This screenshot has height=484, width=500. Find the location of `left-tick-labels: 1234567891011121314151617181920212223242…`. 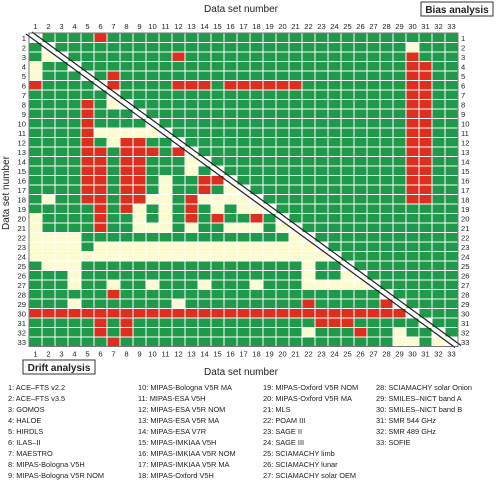

left-tick-labels: 1234567891011121314151617181920212223242… is located at coordinates (22, 190).